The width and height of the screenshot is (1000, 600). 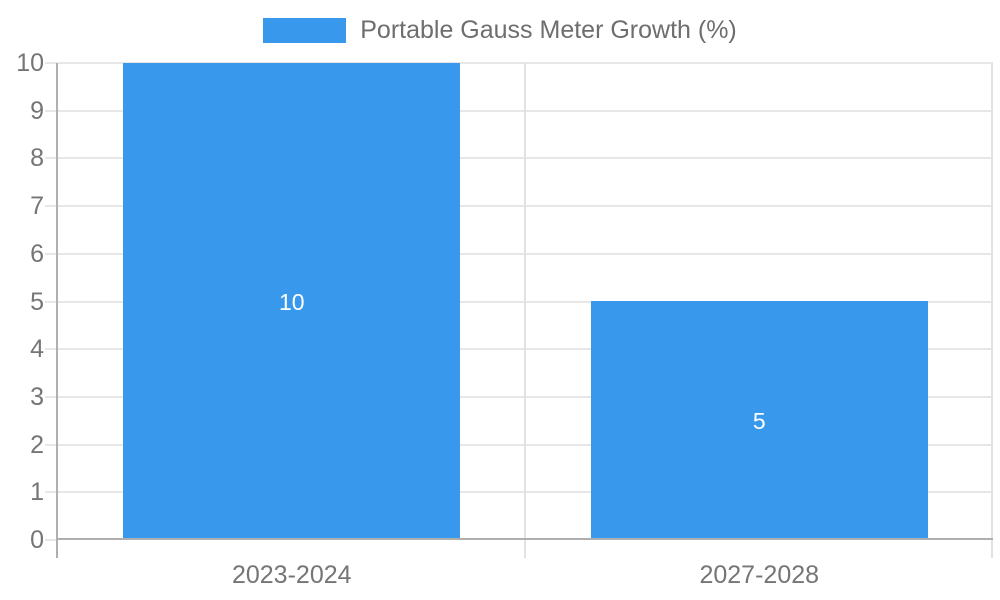 What do you see at coordinates (37, 349) in the screenshot?
I see `y-axis-tick-label: 4` at bounding box center [37, 349].